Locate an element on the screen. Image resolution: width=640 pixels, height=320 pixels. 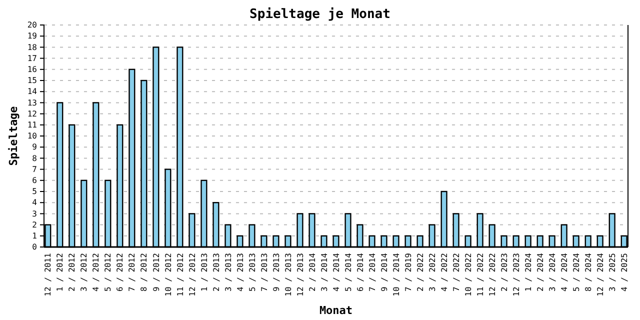
x-tick-label: 4 / 2022 is located at coordinates (444, 272).